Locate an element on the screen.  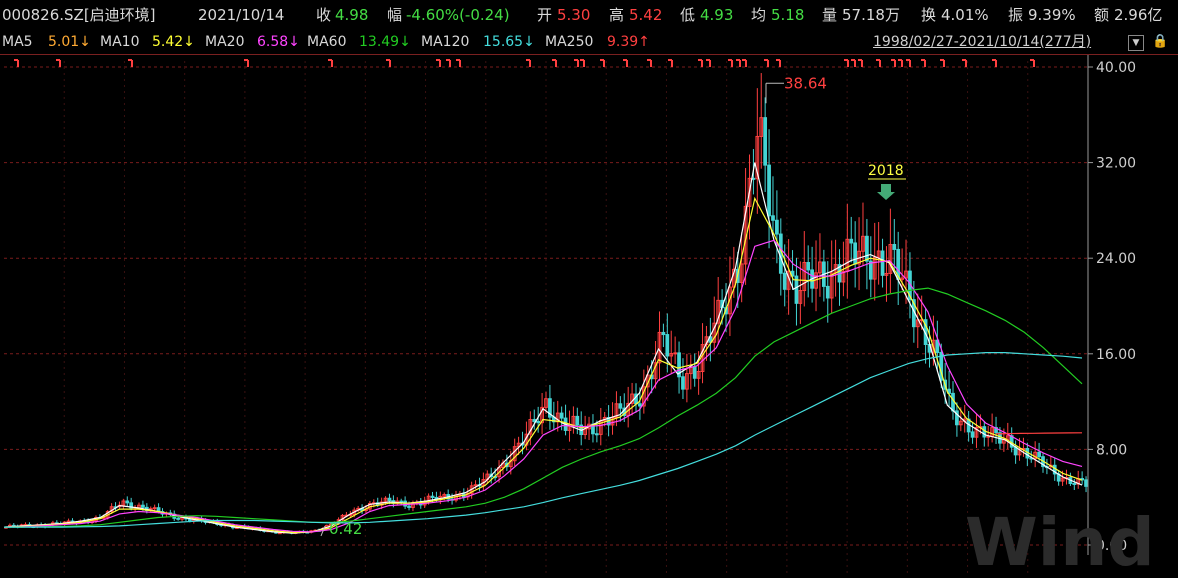
stock-code: 000826.SZ[启迪环境] is located at coordinates (79, 15).